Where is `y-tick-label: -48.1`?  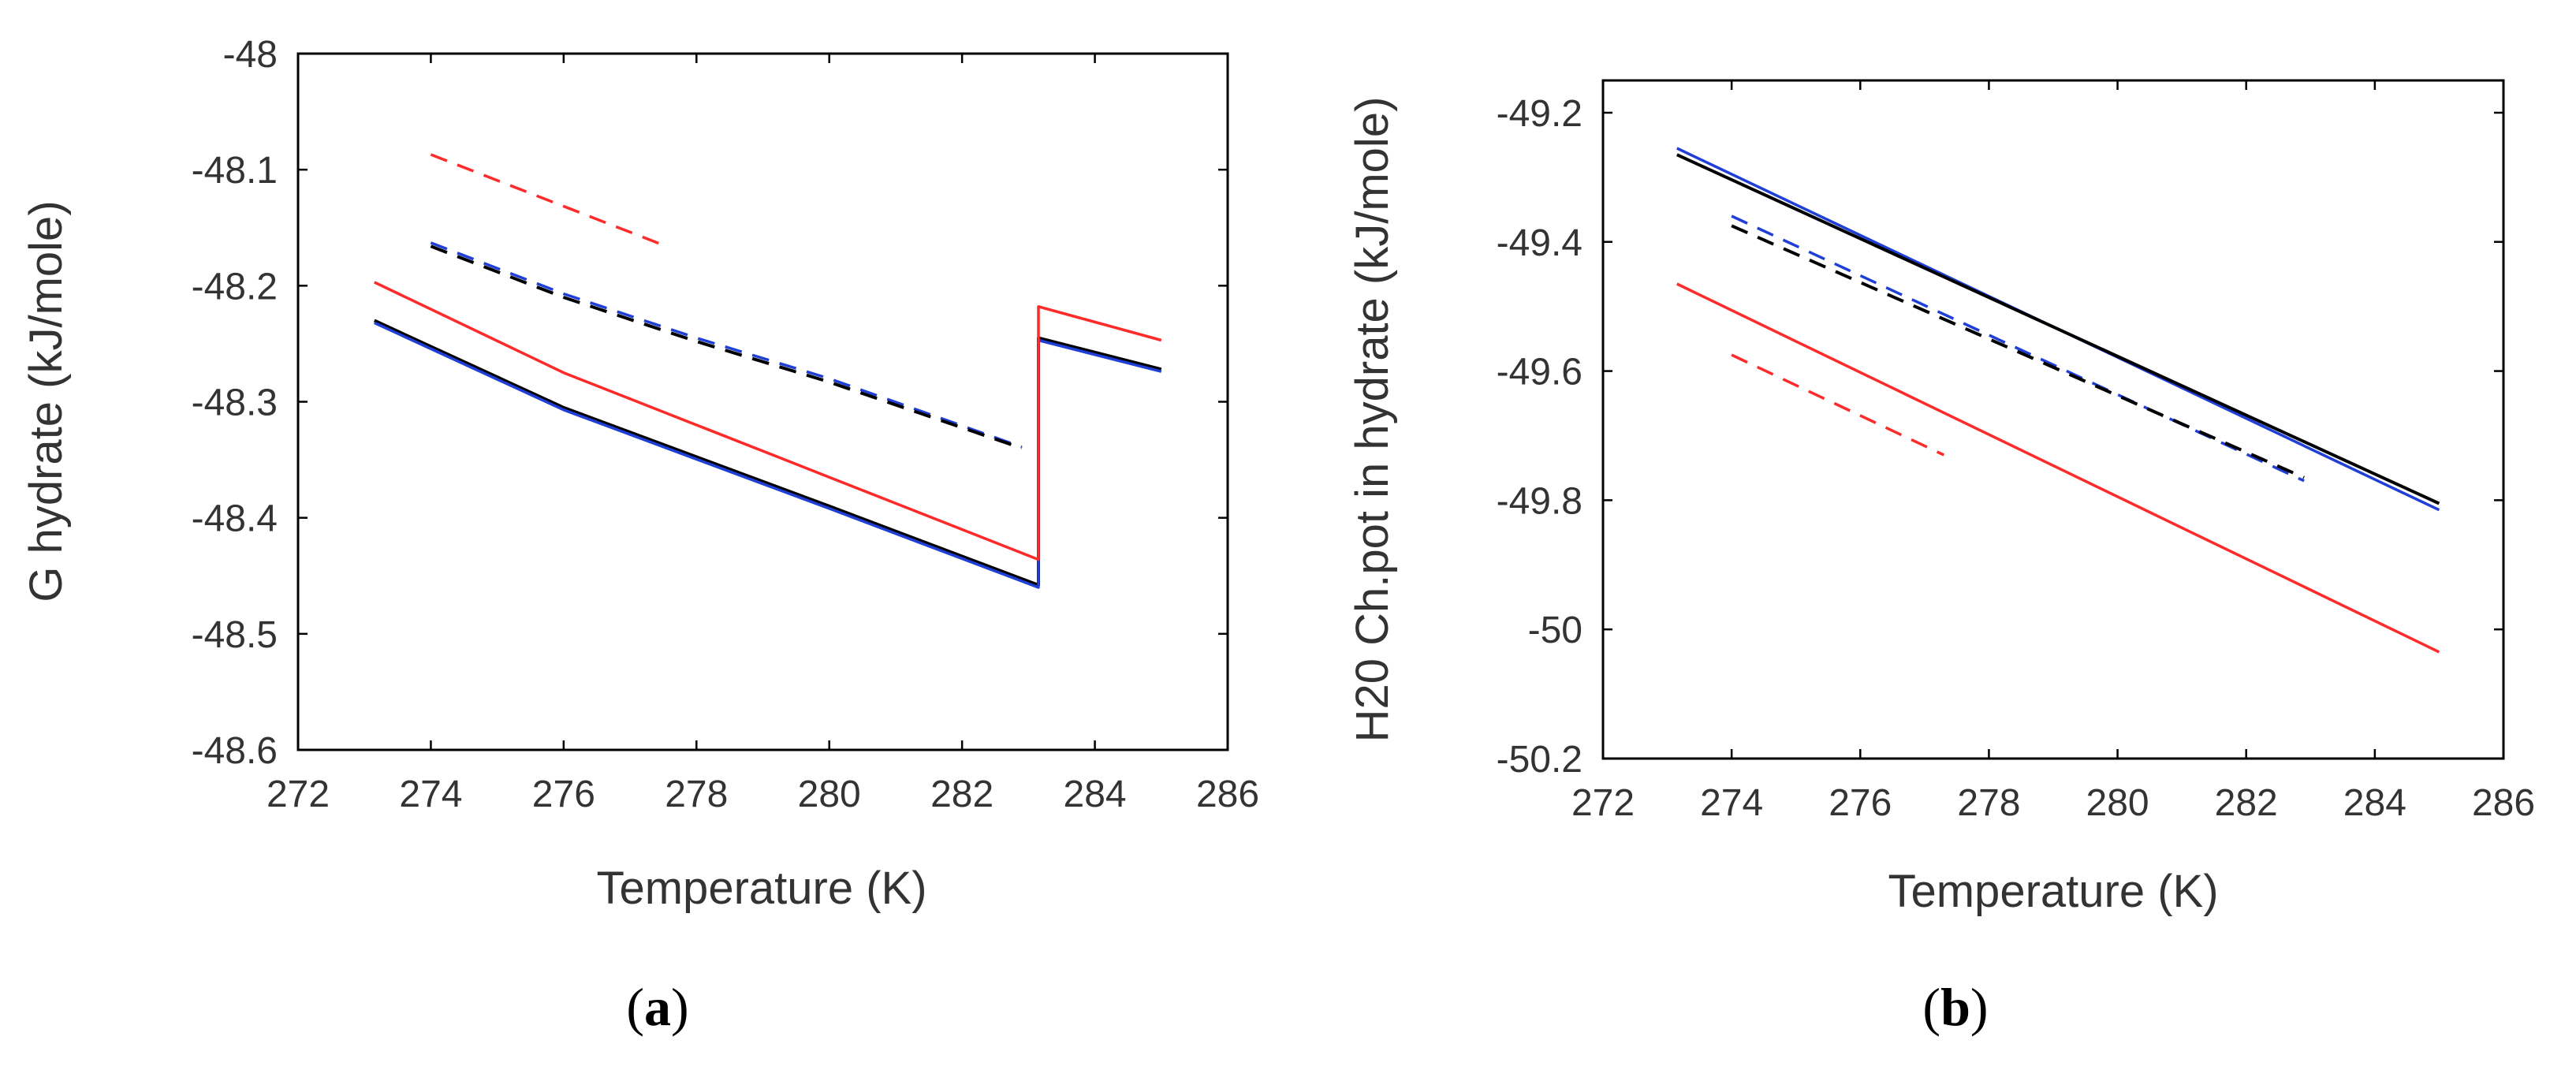 y-tick-label: -48.1 is located at coordinates (235, 171).